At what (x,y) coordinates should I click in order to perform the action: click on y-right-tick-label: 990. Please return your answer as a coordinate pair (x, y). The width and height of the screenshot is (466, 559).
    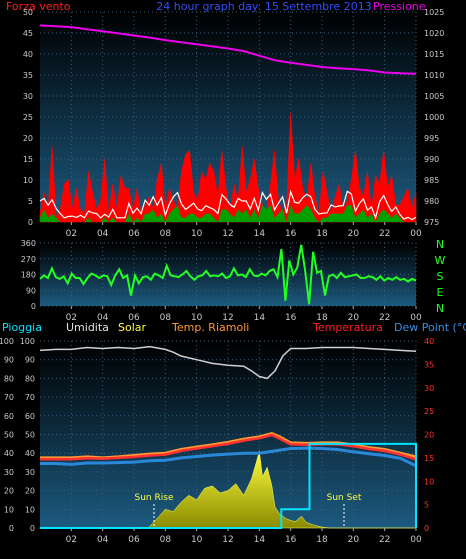
    Looking at the image, I should click on (431, 159).